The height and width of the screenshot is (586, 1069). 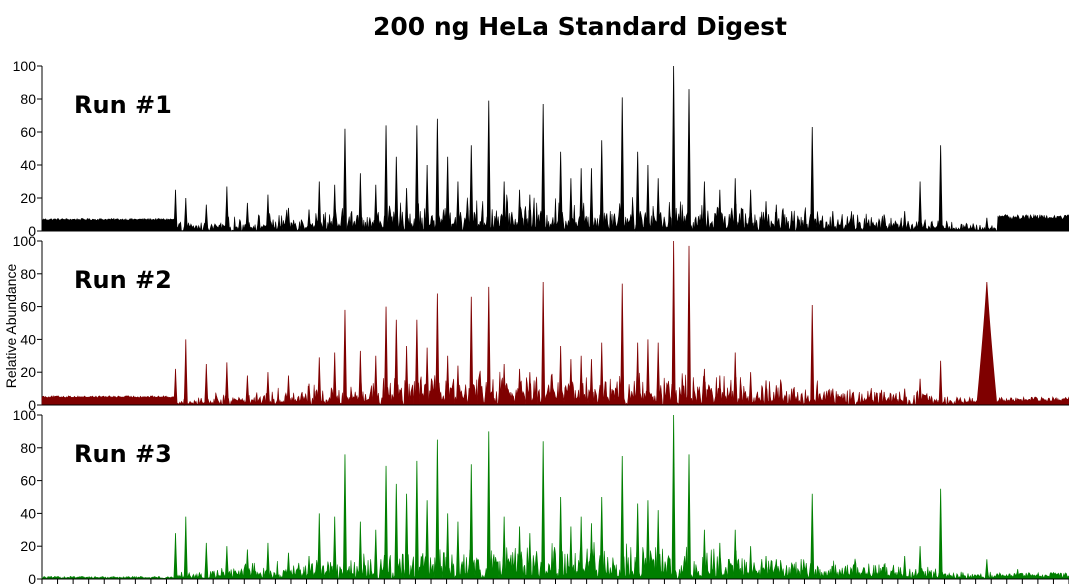 I want to click on run-label: Run #3, so click(x=123, y=454).